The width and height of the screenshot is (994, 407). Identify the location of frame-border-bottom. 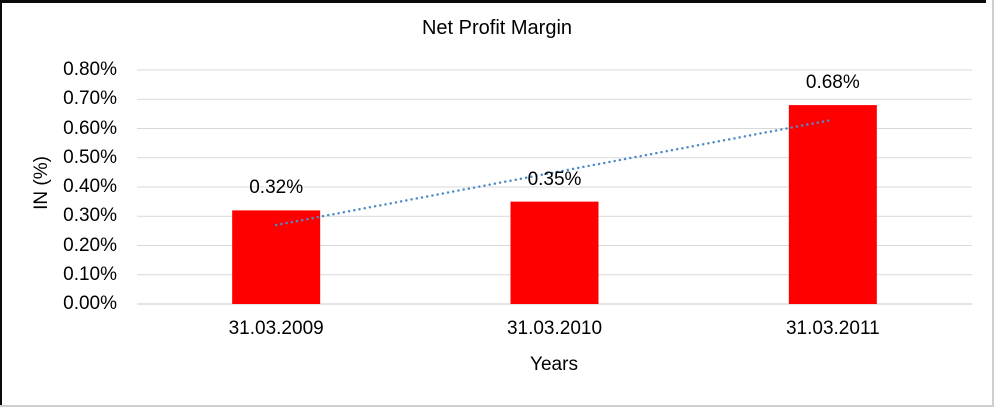
(497, 406).